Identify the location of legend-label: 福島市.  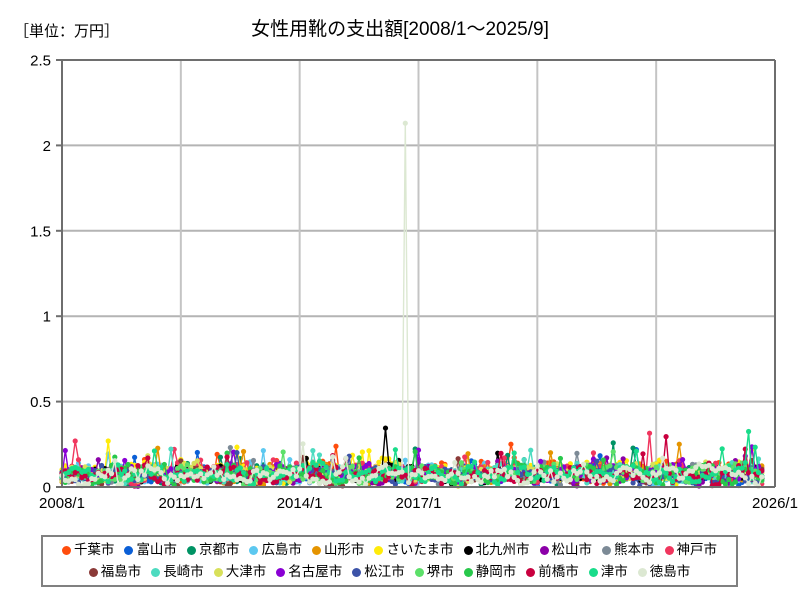
(121, 572).